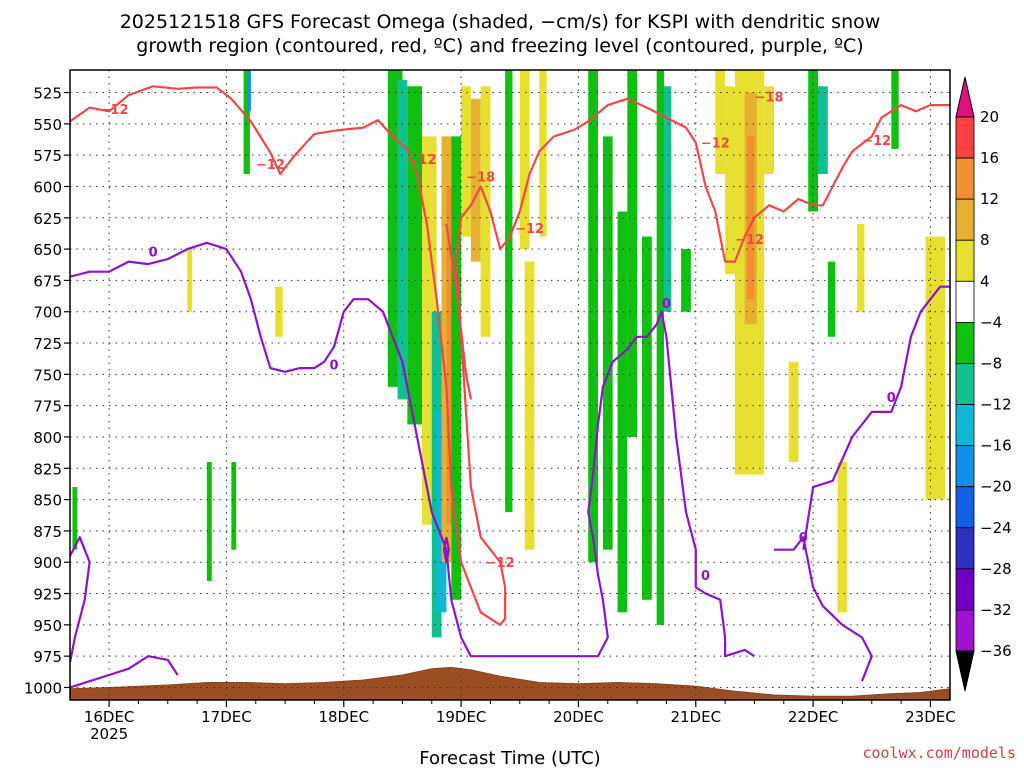 This screenshot has width=1024, height=768. What do you see at coordinates (47, 219) in the screenshot?
I see `y-tick-label: 625` at bounding box center [47, 219].